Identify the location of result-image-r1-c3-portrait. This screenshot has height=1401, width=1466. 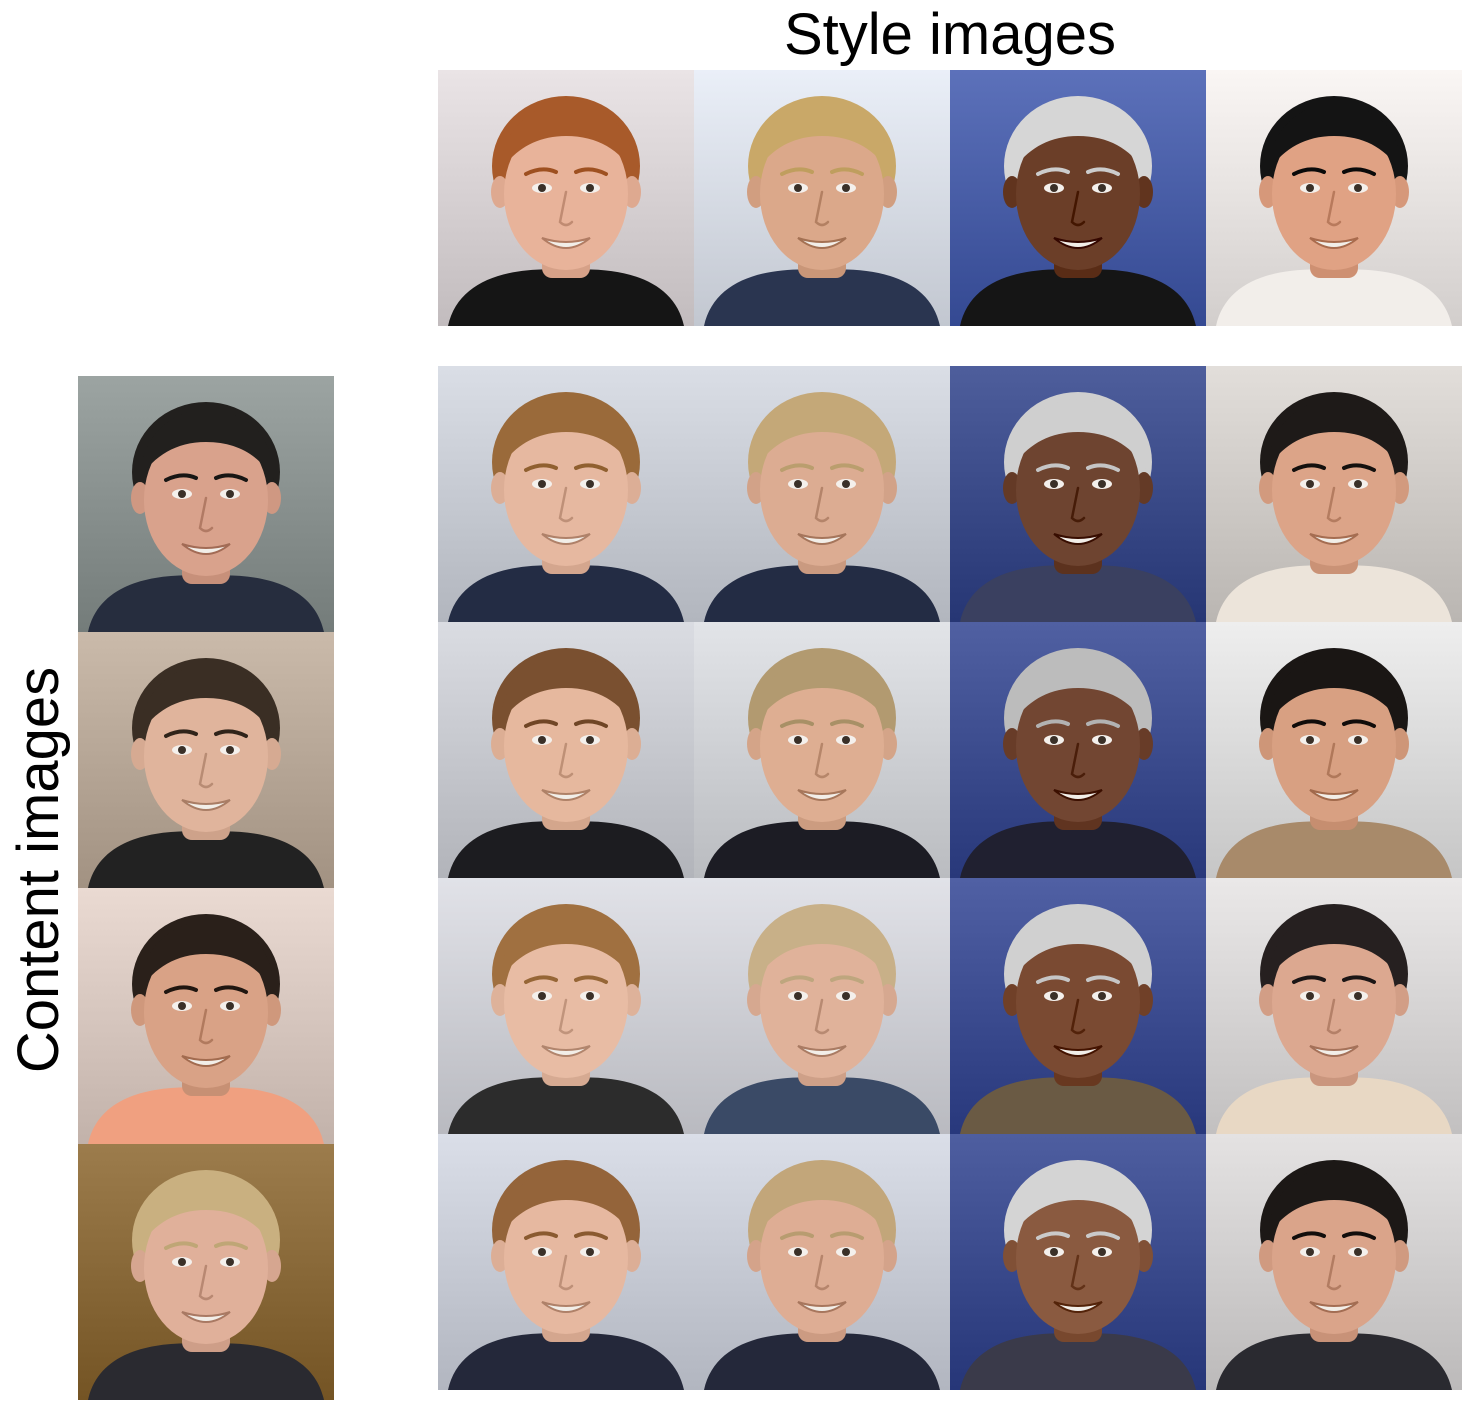
(1078, 494).